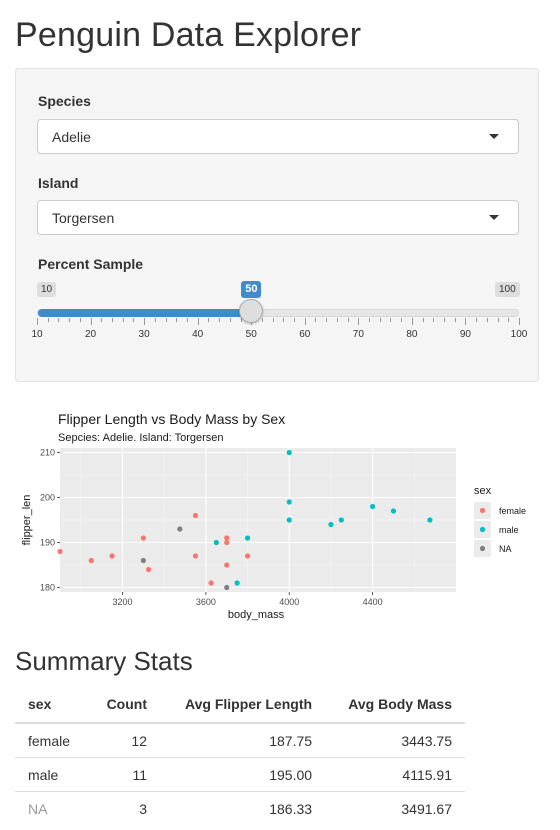  Describe the element at coordinates (278, 313) in the screenshot. I see `sample-slider-track` at that location.